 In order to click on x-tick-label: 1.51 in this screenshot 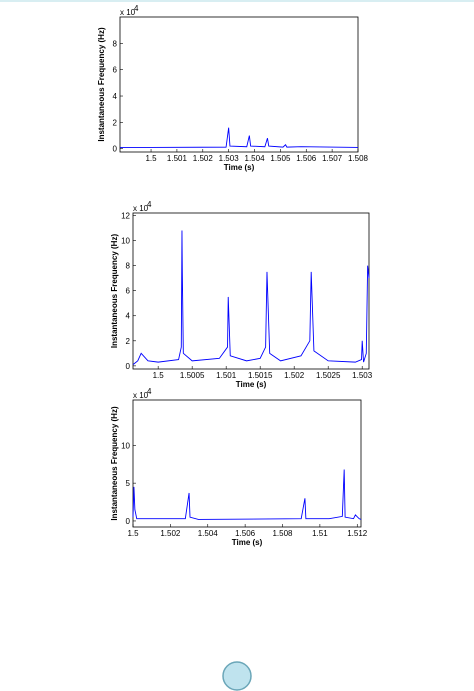, I will do `click(320, 533)`.